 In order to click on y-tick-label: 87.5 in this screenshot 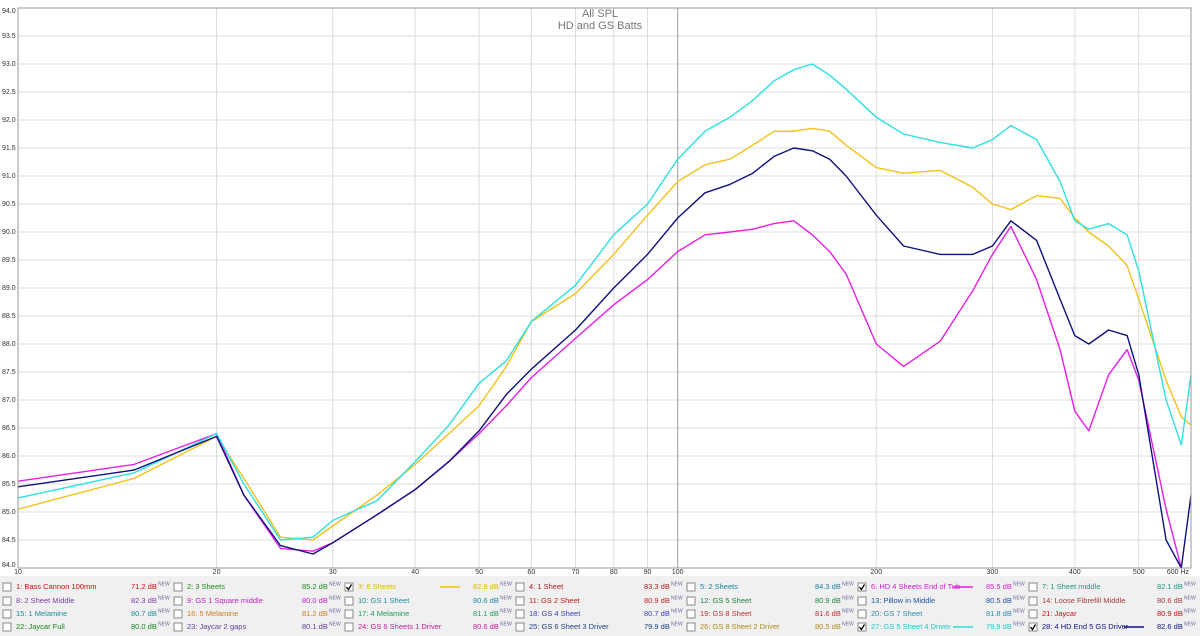, I will do `click(9, 372)`.